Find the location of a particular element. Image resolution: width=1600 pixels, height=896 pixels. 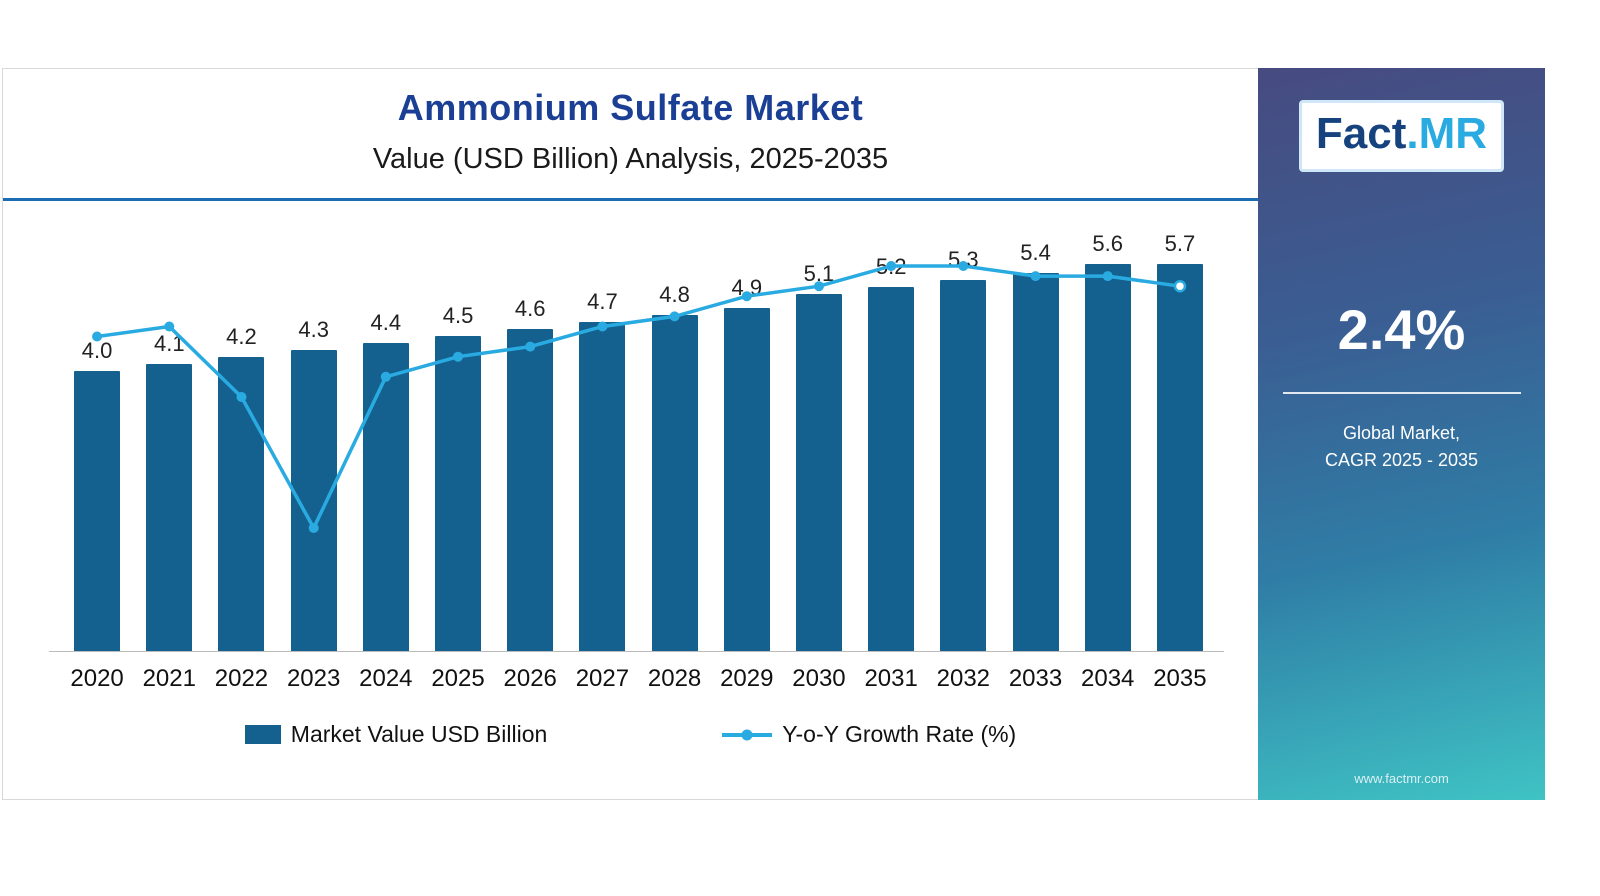

bar-value-label: 4.0 is located at coordinates (97, 350).